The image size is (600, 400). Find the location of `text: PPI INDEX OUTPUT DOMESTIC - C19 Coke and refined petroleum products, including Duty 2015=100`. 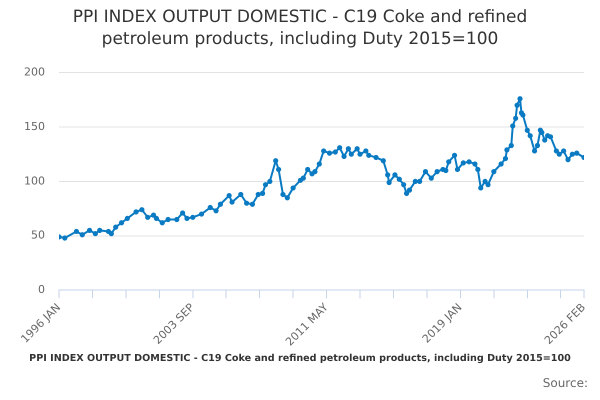

text: PPI INDEX OUTPUT DOMESTIC - C19 Coke and refined petroleum products, including Duty 2015=100 is located at coordinates (300, 358).